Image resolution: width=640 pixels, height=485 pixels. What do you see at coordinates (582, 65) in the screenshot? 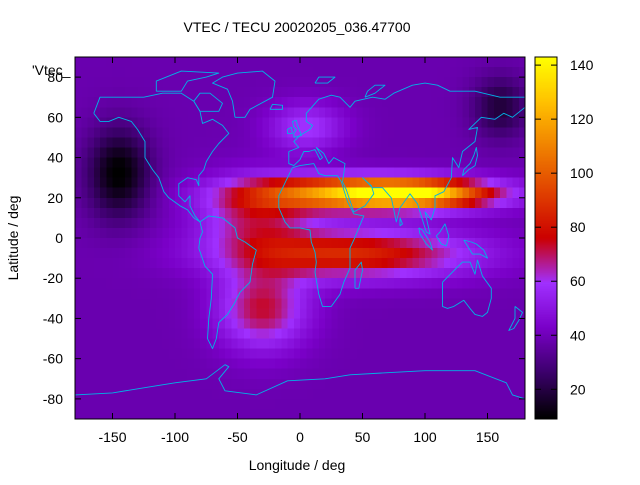
I see `colorbar-tick-label: 140` at bounding box center [582, 65].